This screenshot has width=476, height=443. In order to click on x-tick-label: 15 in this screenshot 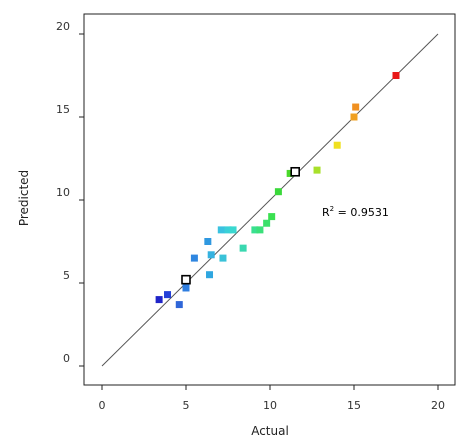, I will do `click(354, 405)`.